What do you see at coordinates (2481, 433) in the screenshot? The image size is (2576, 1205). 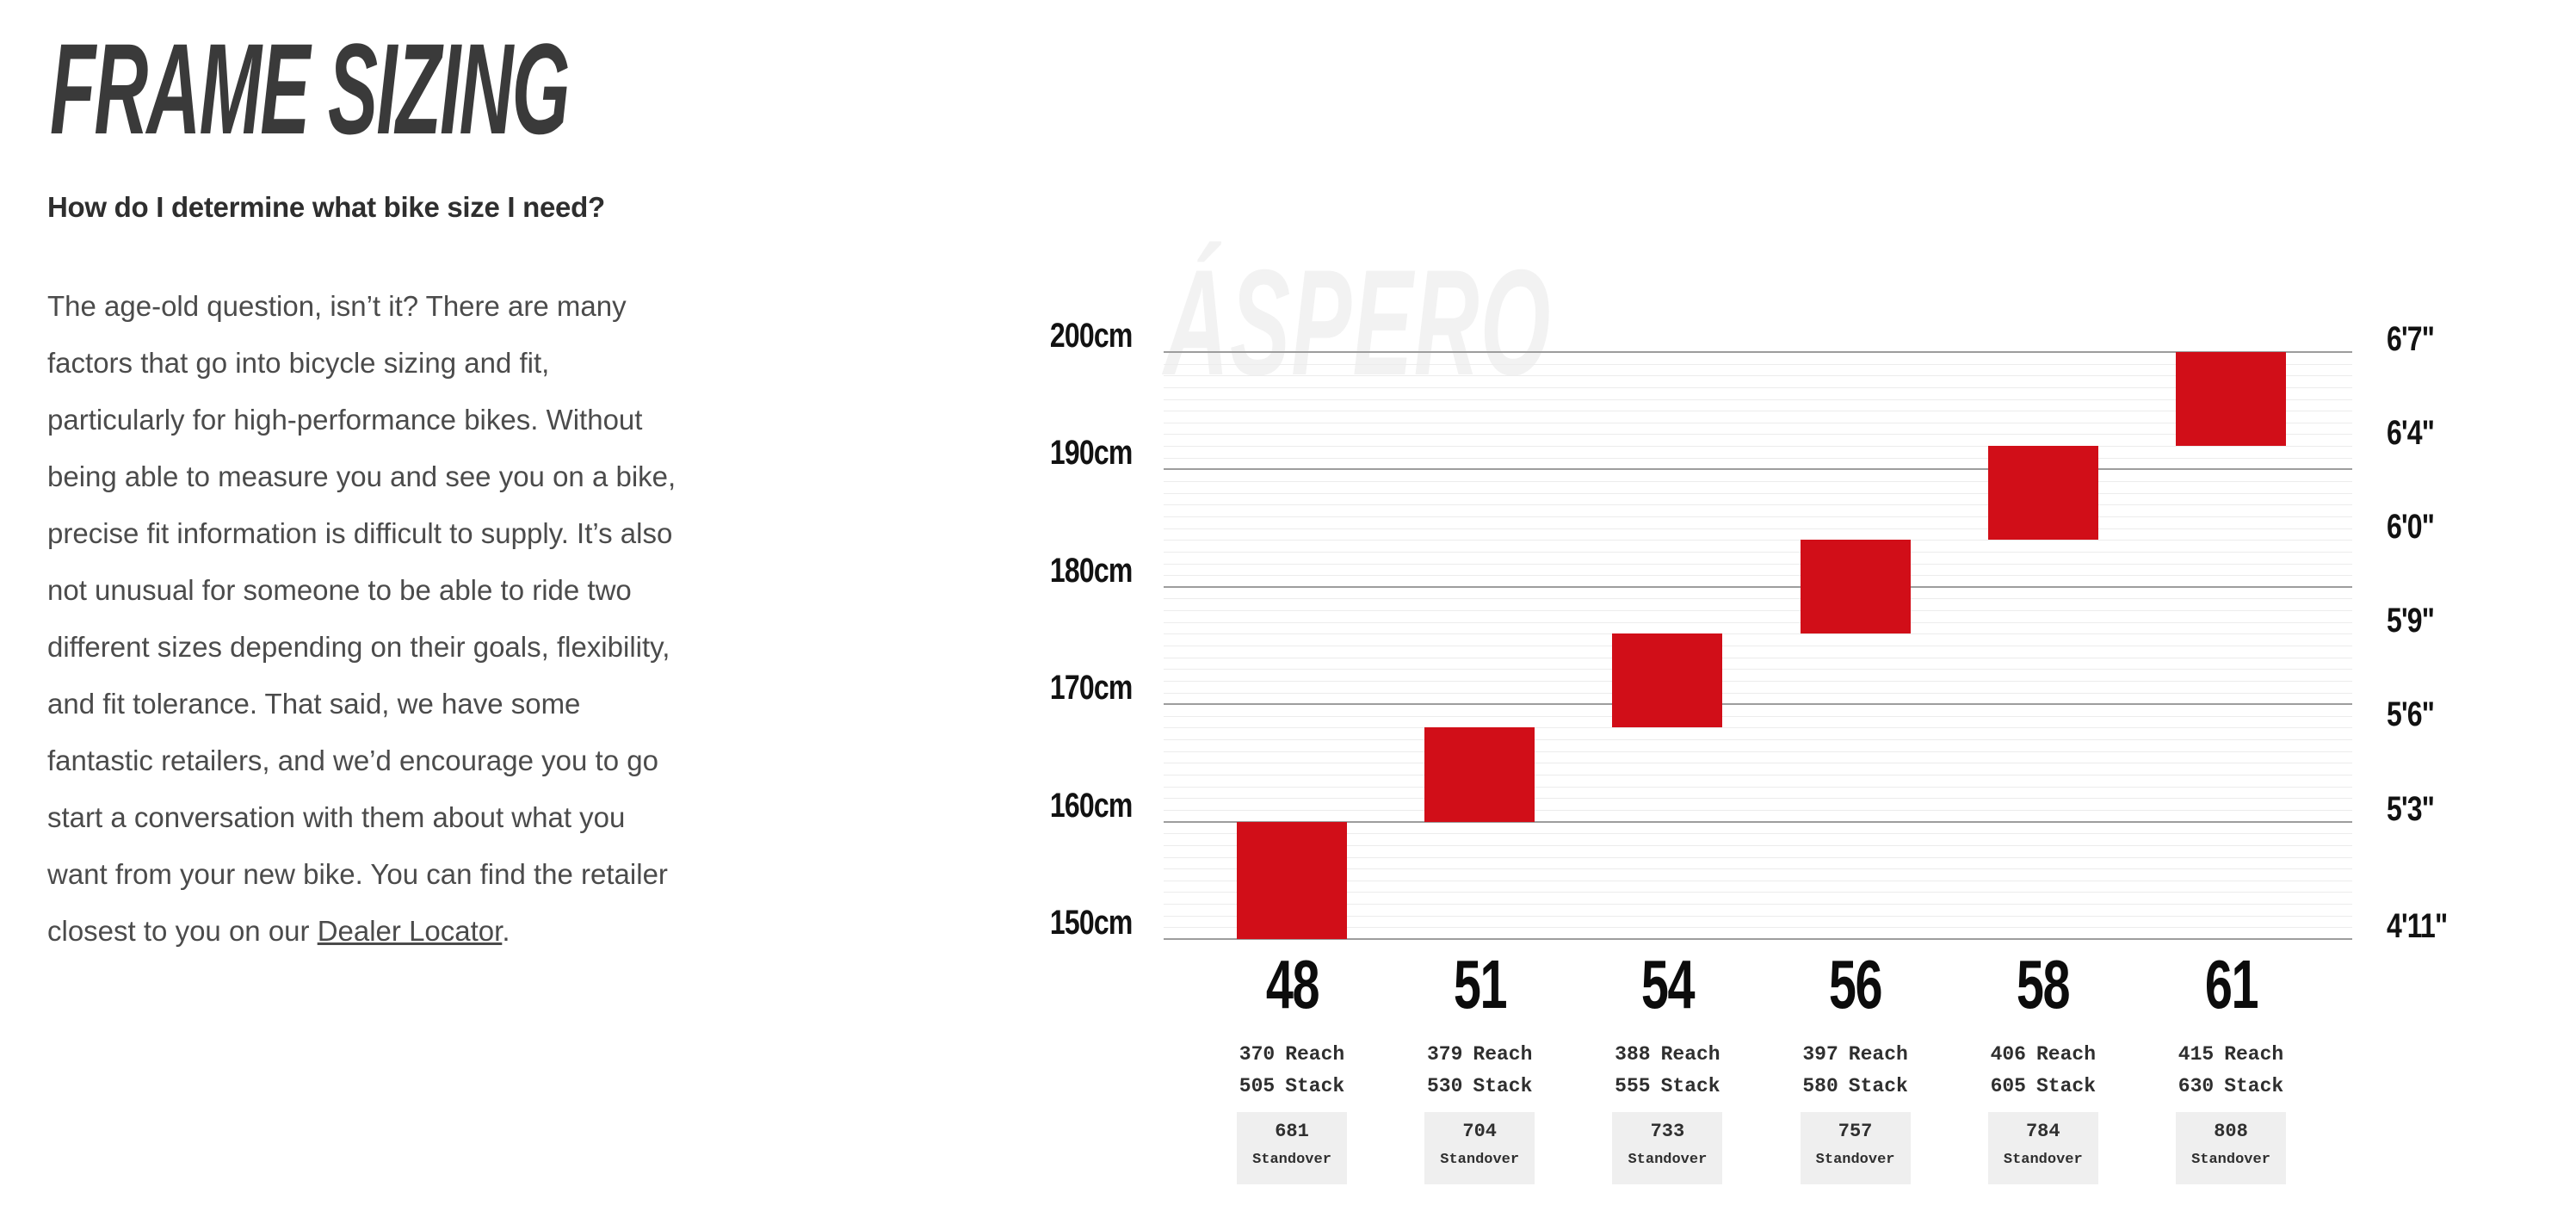 I see `y-axis-label-imperial: 6'4"` at bounding box center [2481, 433].